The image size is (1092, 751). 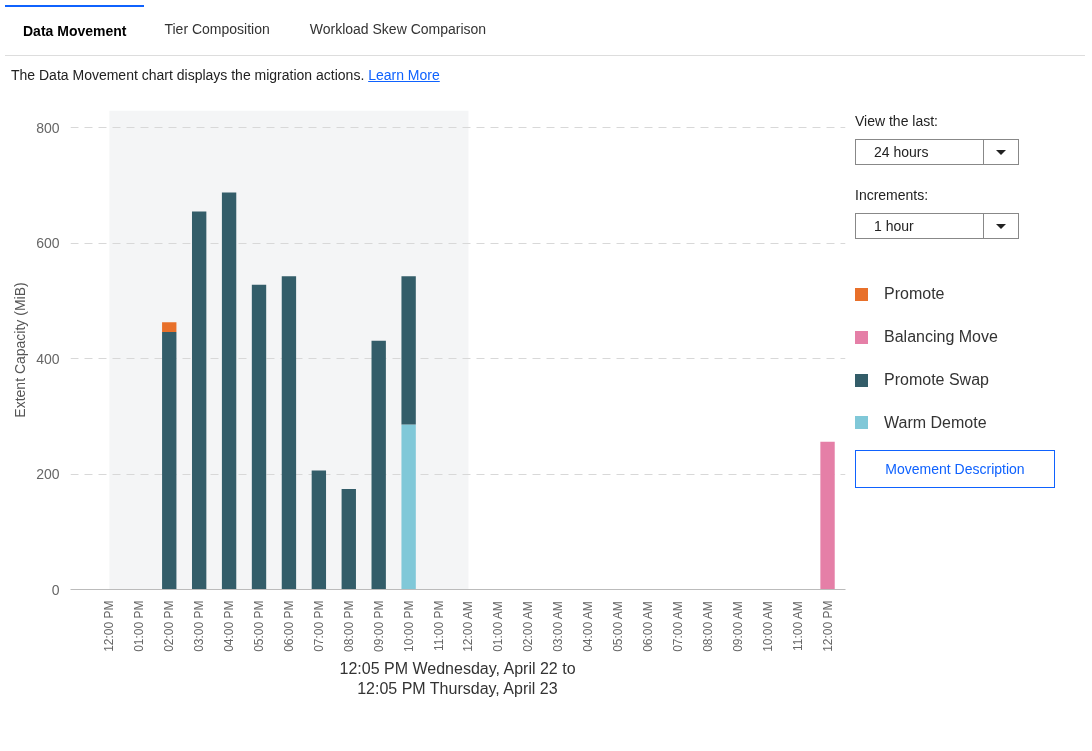 What do you see at coordinates (936, 379) in the screenshot?
I see `legend-label: Promote Swap` at bounding box center [936, 379].